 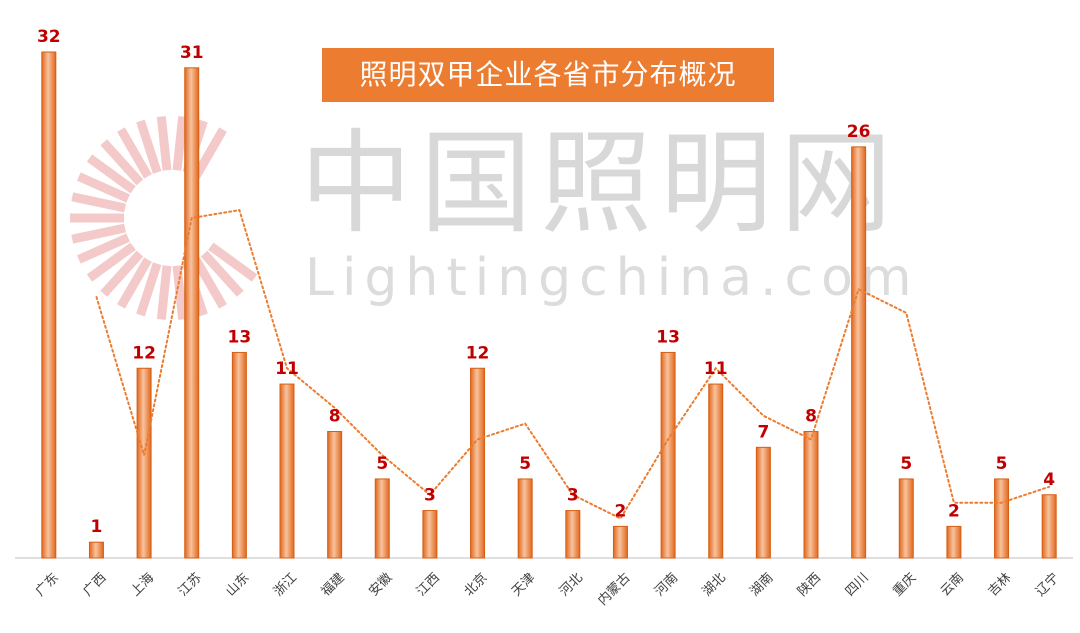 What do you see at coordinates (476, 584) in the screenshot?
I see `x-tick-label: 北京` at bounding box center [476, 584].